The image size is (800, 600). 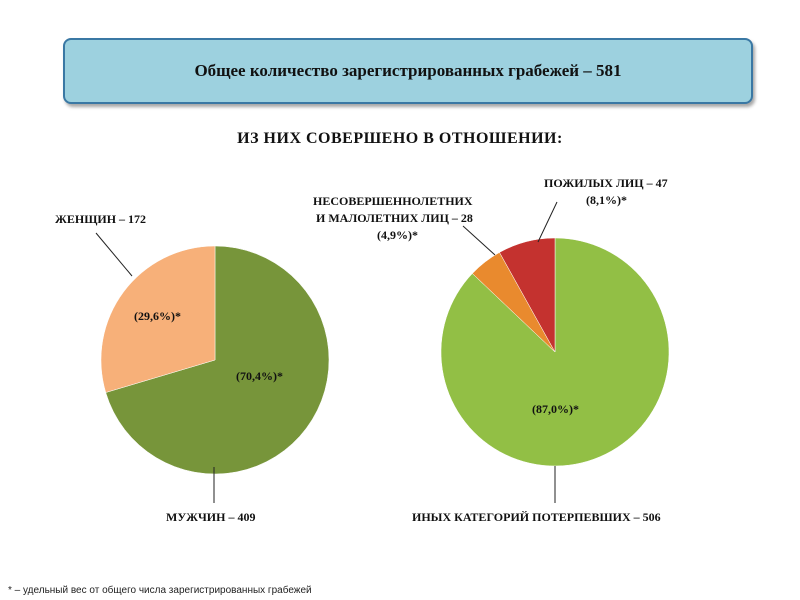 I want to click on leader-line-minors, so click(x=479, y=240).